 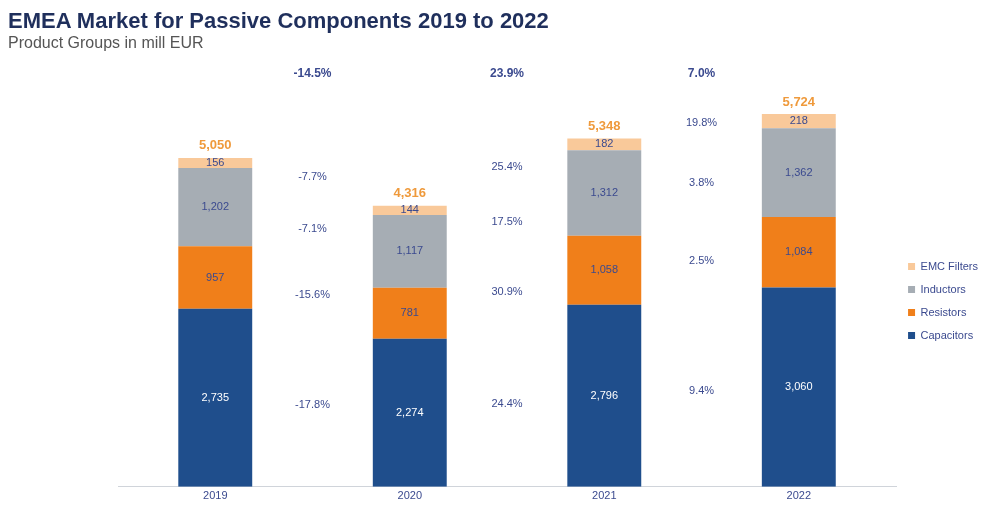 What do you see at coordinates (949, 265) in the screenshot?
I see `legend-label: EMC Filters` at bounding box center [949, 265].